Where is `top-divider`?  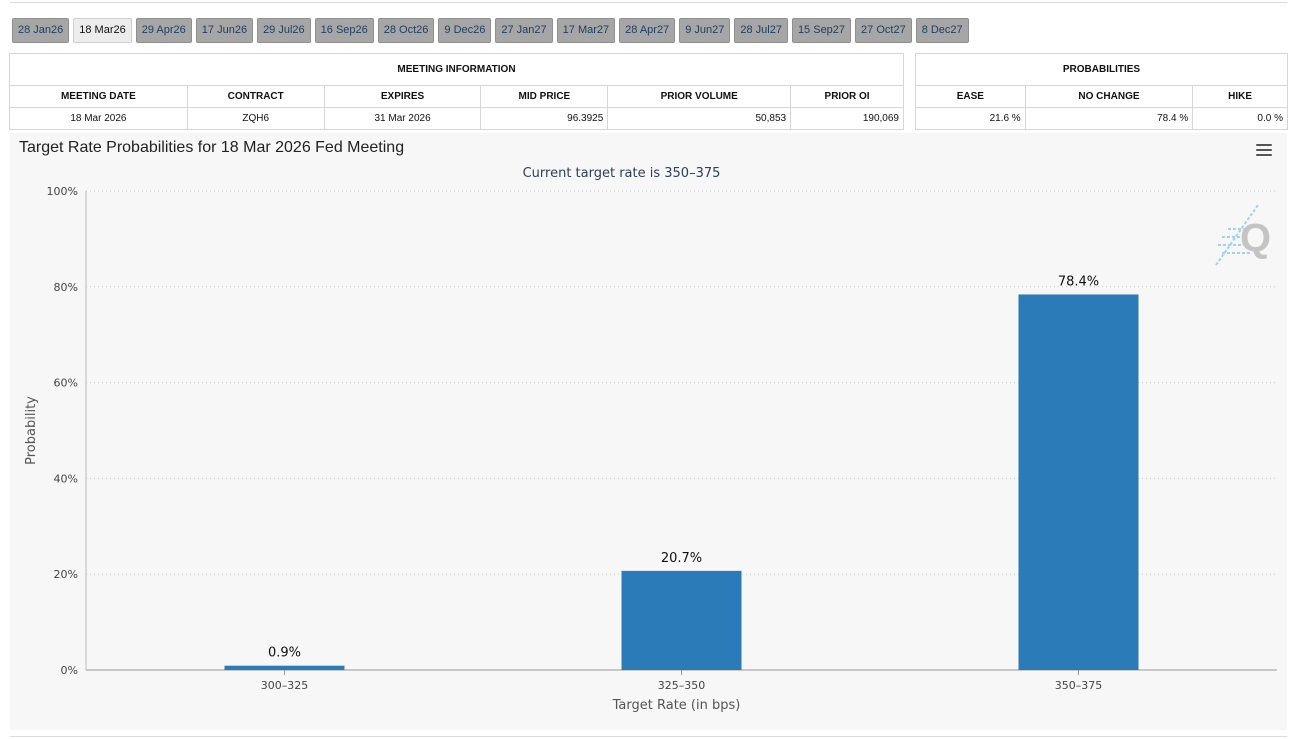 top-divider is located at coordinates (648, 2).